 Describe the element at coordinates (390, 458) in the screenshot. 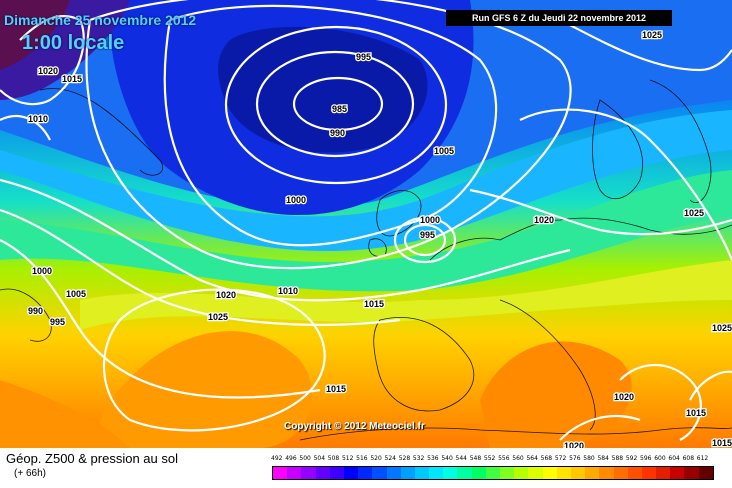

I see `color-scale-value: 524` at that location.